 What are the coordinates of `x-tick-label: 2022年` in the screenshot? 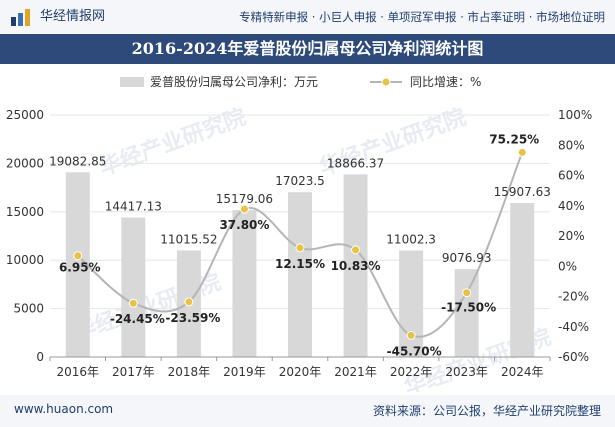 It's located at (411, 372).